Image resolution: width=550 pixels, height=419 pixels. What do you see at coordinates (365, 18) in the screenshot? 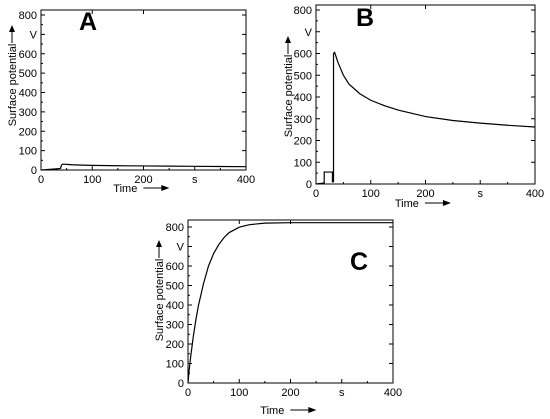
I see `panel-label-B: B` at bounding box center [365, 18].